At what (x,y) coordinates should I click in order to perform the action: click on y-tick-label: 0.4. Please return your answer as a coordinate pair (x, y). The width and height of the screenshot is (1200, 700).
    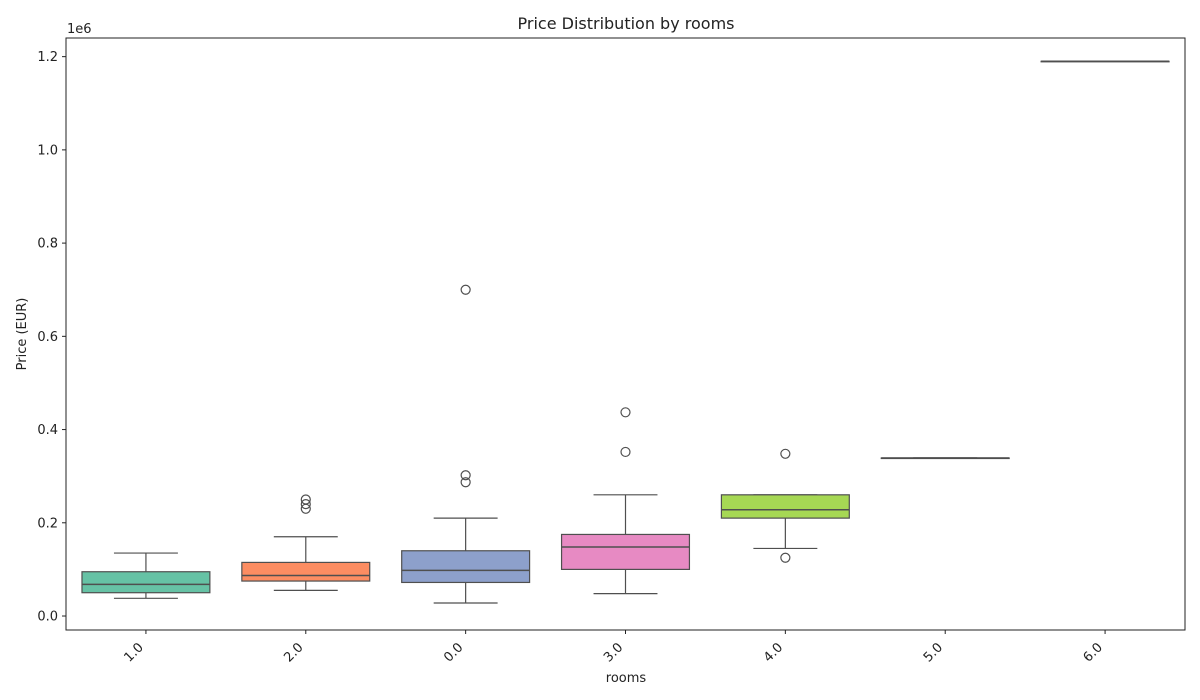
    Looking at the image, I should click on (47, 430).